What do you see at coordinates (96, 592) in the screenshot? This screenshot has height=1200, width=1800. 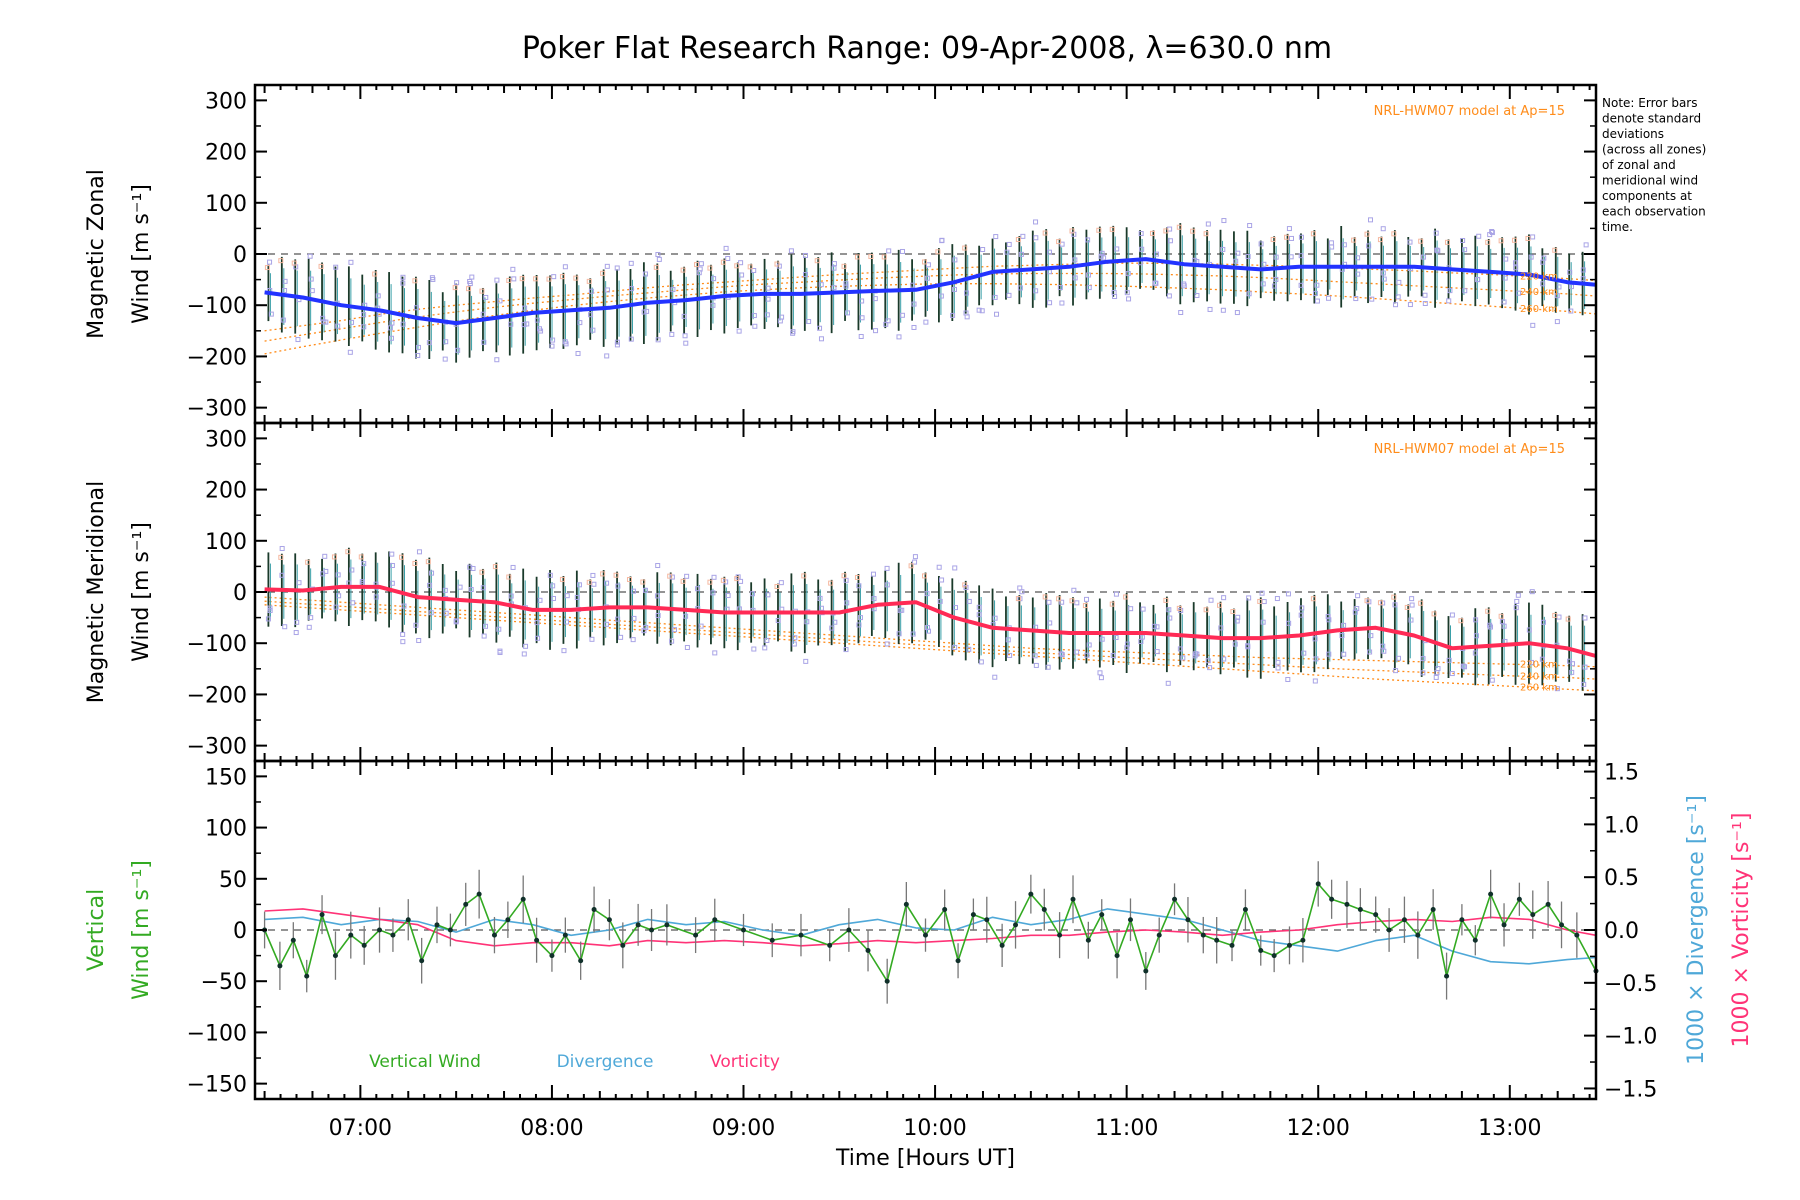 I see `y-axis-label: Magnetic Meridional` at bounding box center [96, 592].